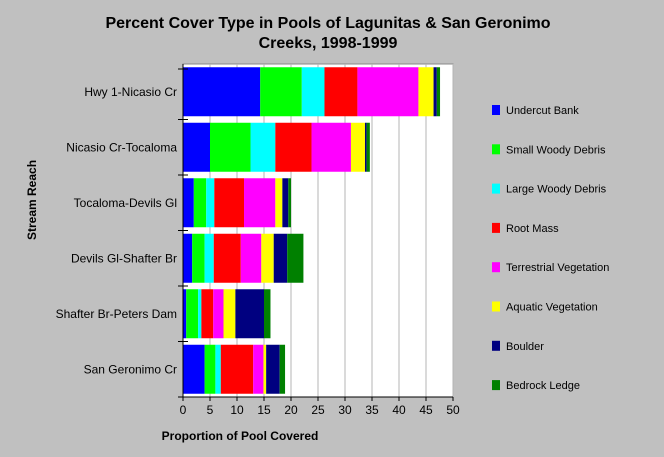 The width and height of the screenshot is (664, 457). Describe the element at coordinates (426, 410) in the screenshot. I see `x-tick-label-45: 45` at that location.